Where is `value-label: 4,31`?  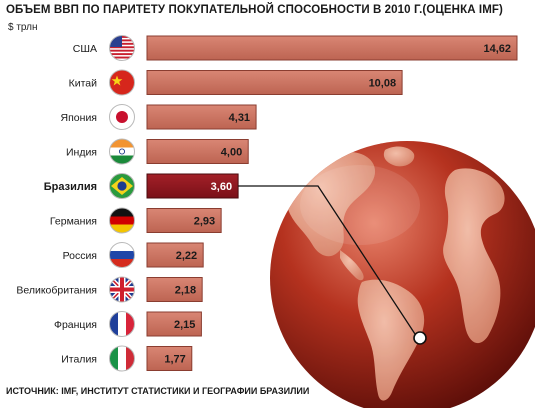 value-label: 4,31 is located at coordinates (239, 118).